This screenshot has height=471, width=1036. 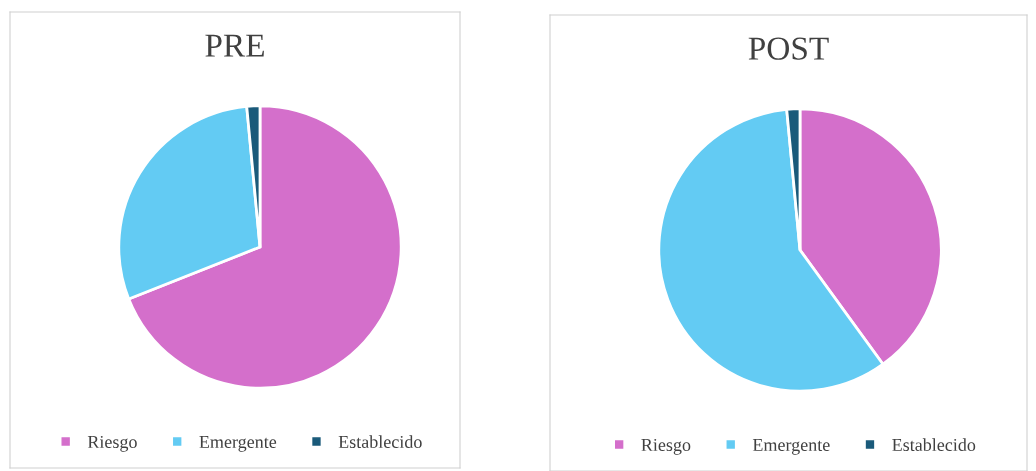 I want to click on chart-title: POST, so click(x=788, y=48).